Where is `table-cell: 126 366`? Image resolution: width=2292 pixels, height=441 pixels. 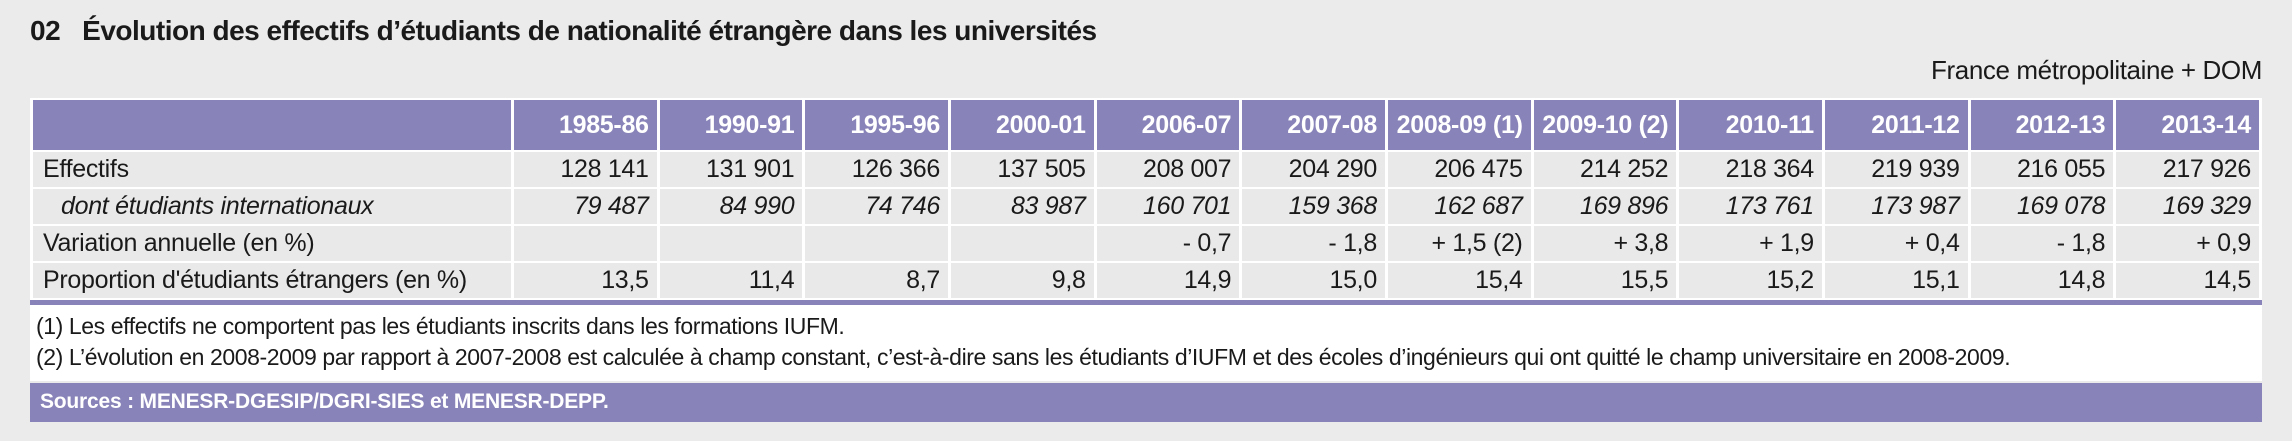 table-cell: 126 366 is located at coordinates (876, 169).